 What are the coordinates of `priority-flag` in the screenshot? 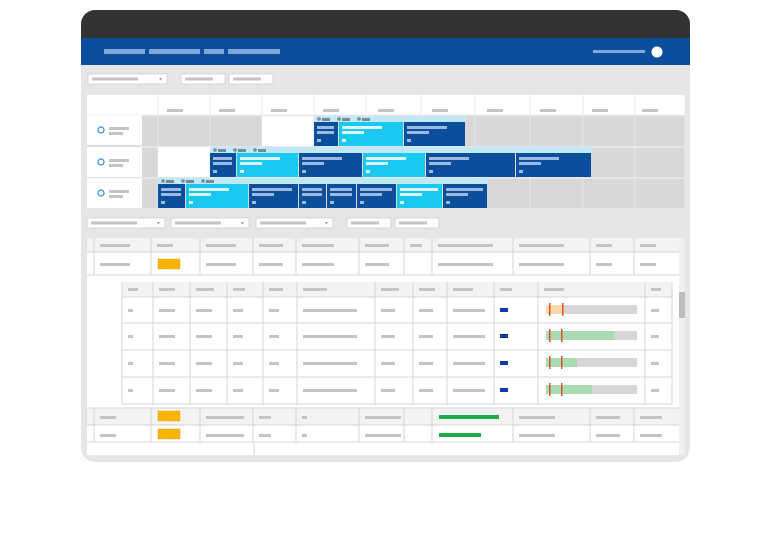 It's located at (504, 390).